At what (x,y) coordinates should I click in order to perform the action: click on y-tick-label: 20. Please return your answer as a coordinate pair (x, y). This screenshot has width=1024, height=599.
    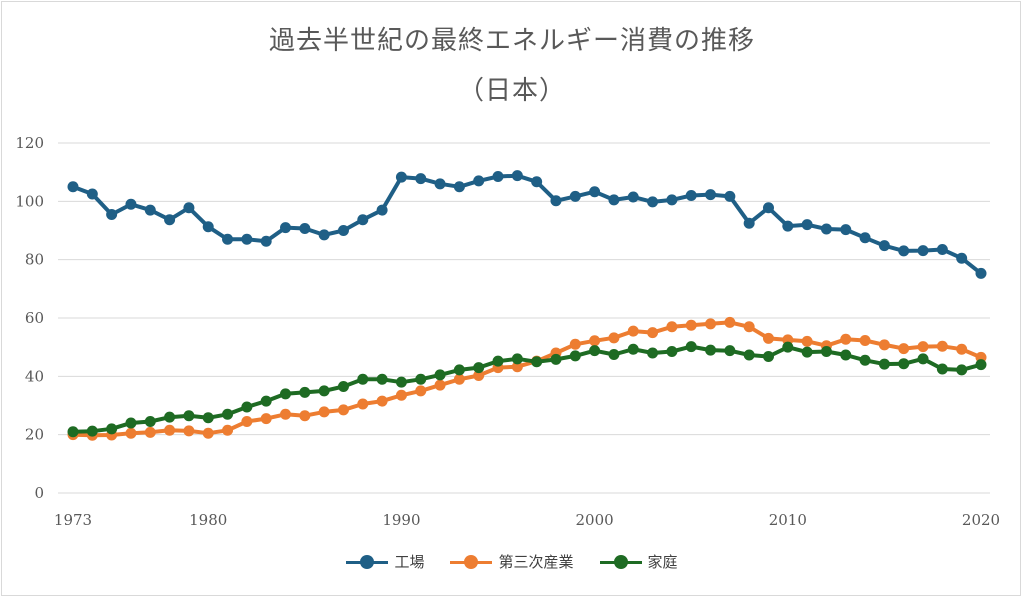
    Looking at the image, I should click on (34, 435).